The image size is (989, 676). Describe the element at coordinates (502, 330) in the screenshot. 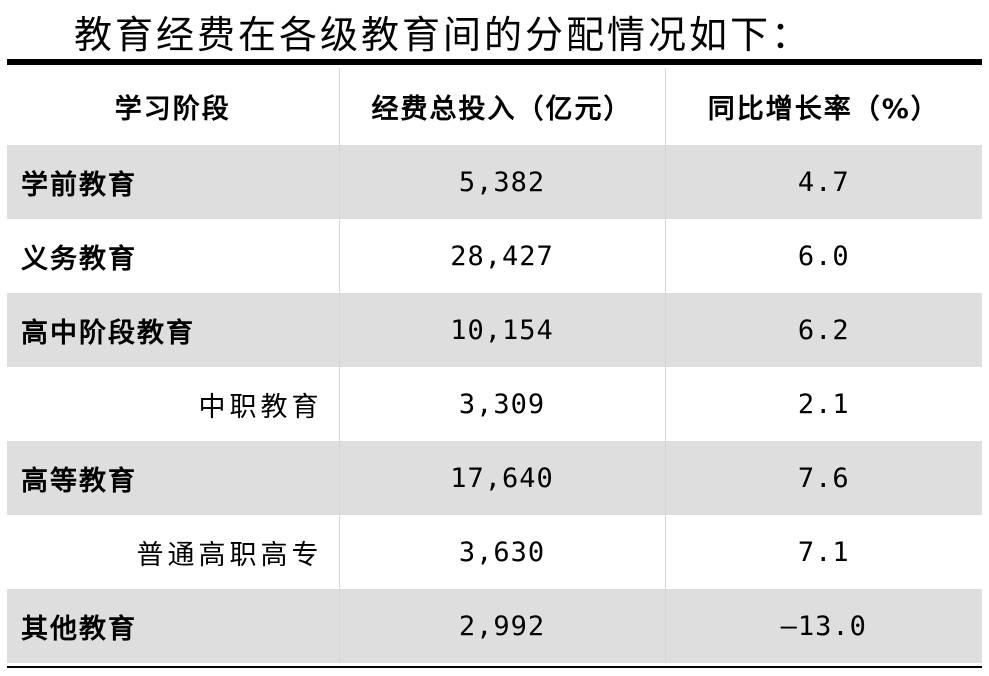

I see `total-funding: 10,154` at that location.